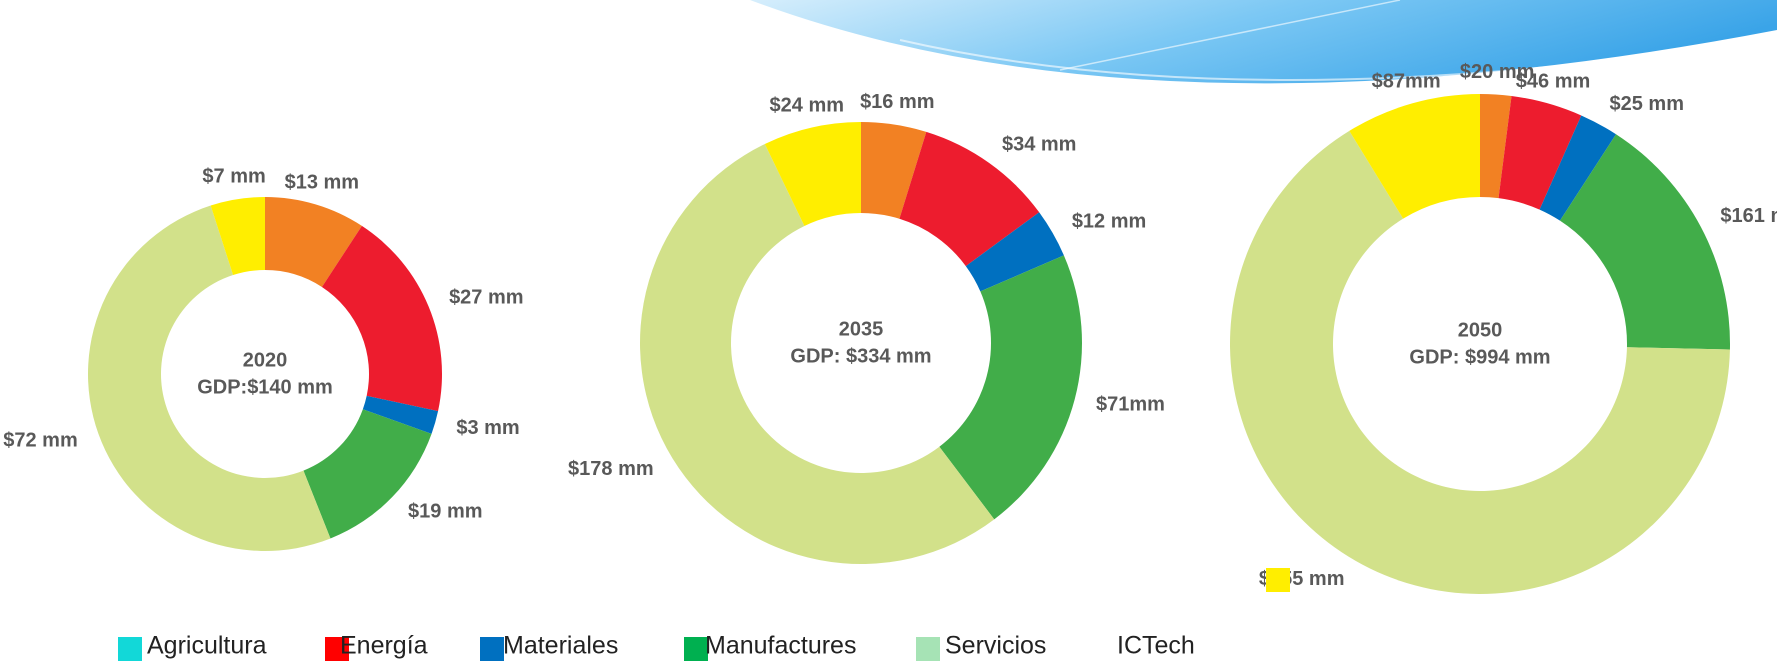  I want to click on value-label: $12 mm, so click(1109, 221).